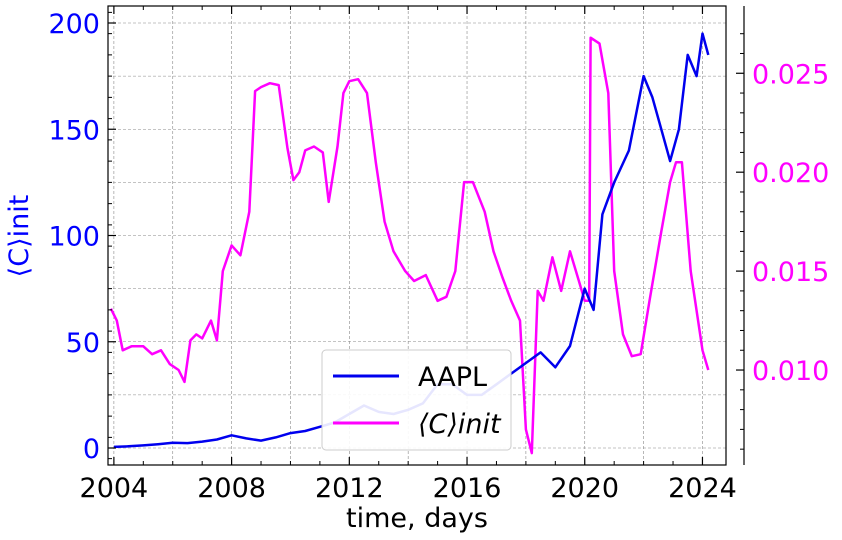  Describe the element at coordinates (74, 237) in the screenshot. I see `left-tick-label: 100` at that location.